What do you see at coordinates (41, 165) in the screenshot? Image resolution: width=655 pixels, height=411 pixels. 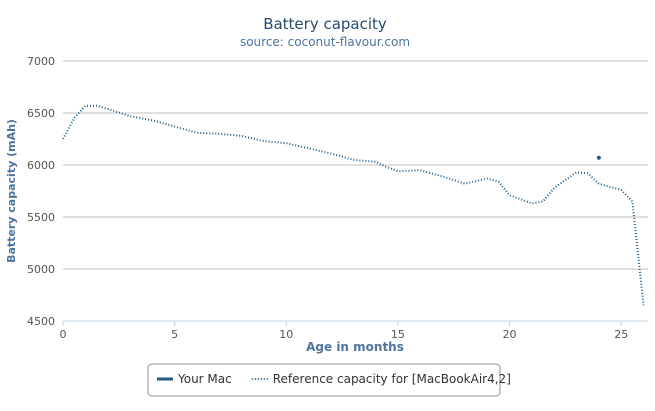 I see `y-tick-label: 6000` at bounding box center [41, 165].